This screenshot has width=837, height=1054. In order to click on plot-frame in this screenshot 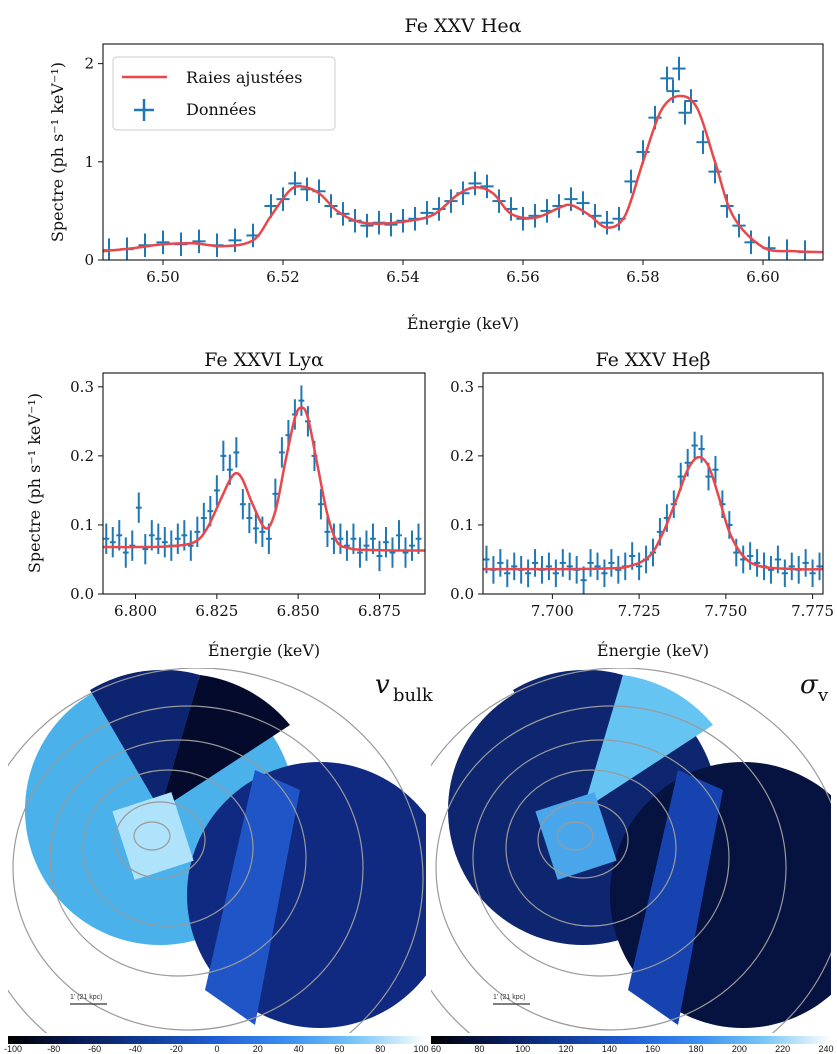, I will do `click(264, 483)`.